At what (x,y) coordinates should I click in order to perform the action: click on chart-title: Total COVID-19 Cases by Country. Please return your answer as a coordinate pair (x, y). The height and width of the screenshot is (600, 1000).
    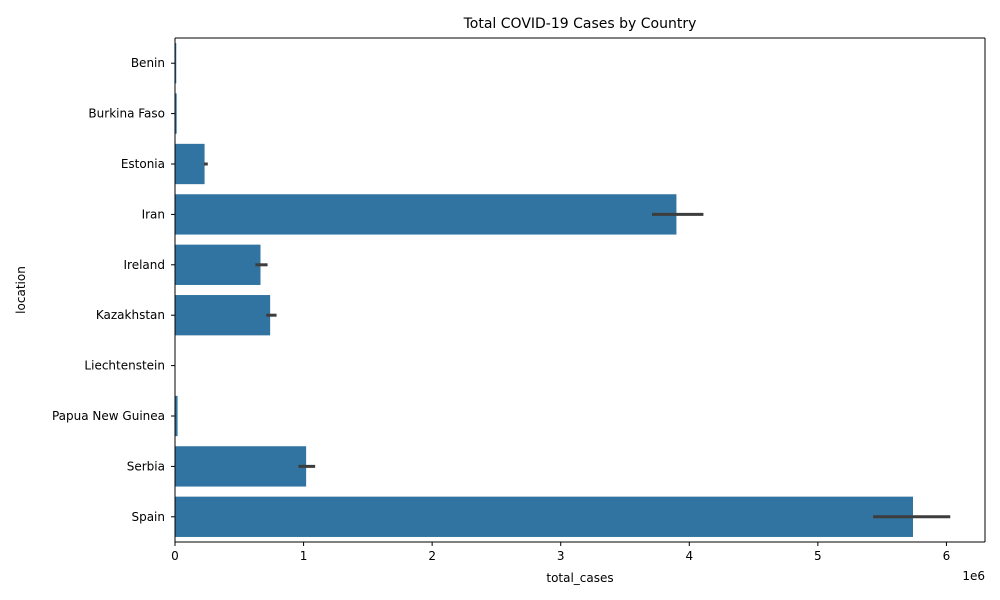
    Looking at the image, I should click on (580, 24).